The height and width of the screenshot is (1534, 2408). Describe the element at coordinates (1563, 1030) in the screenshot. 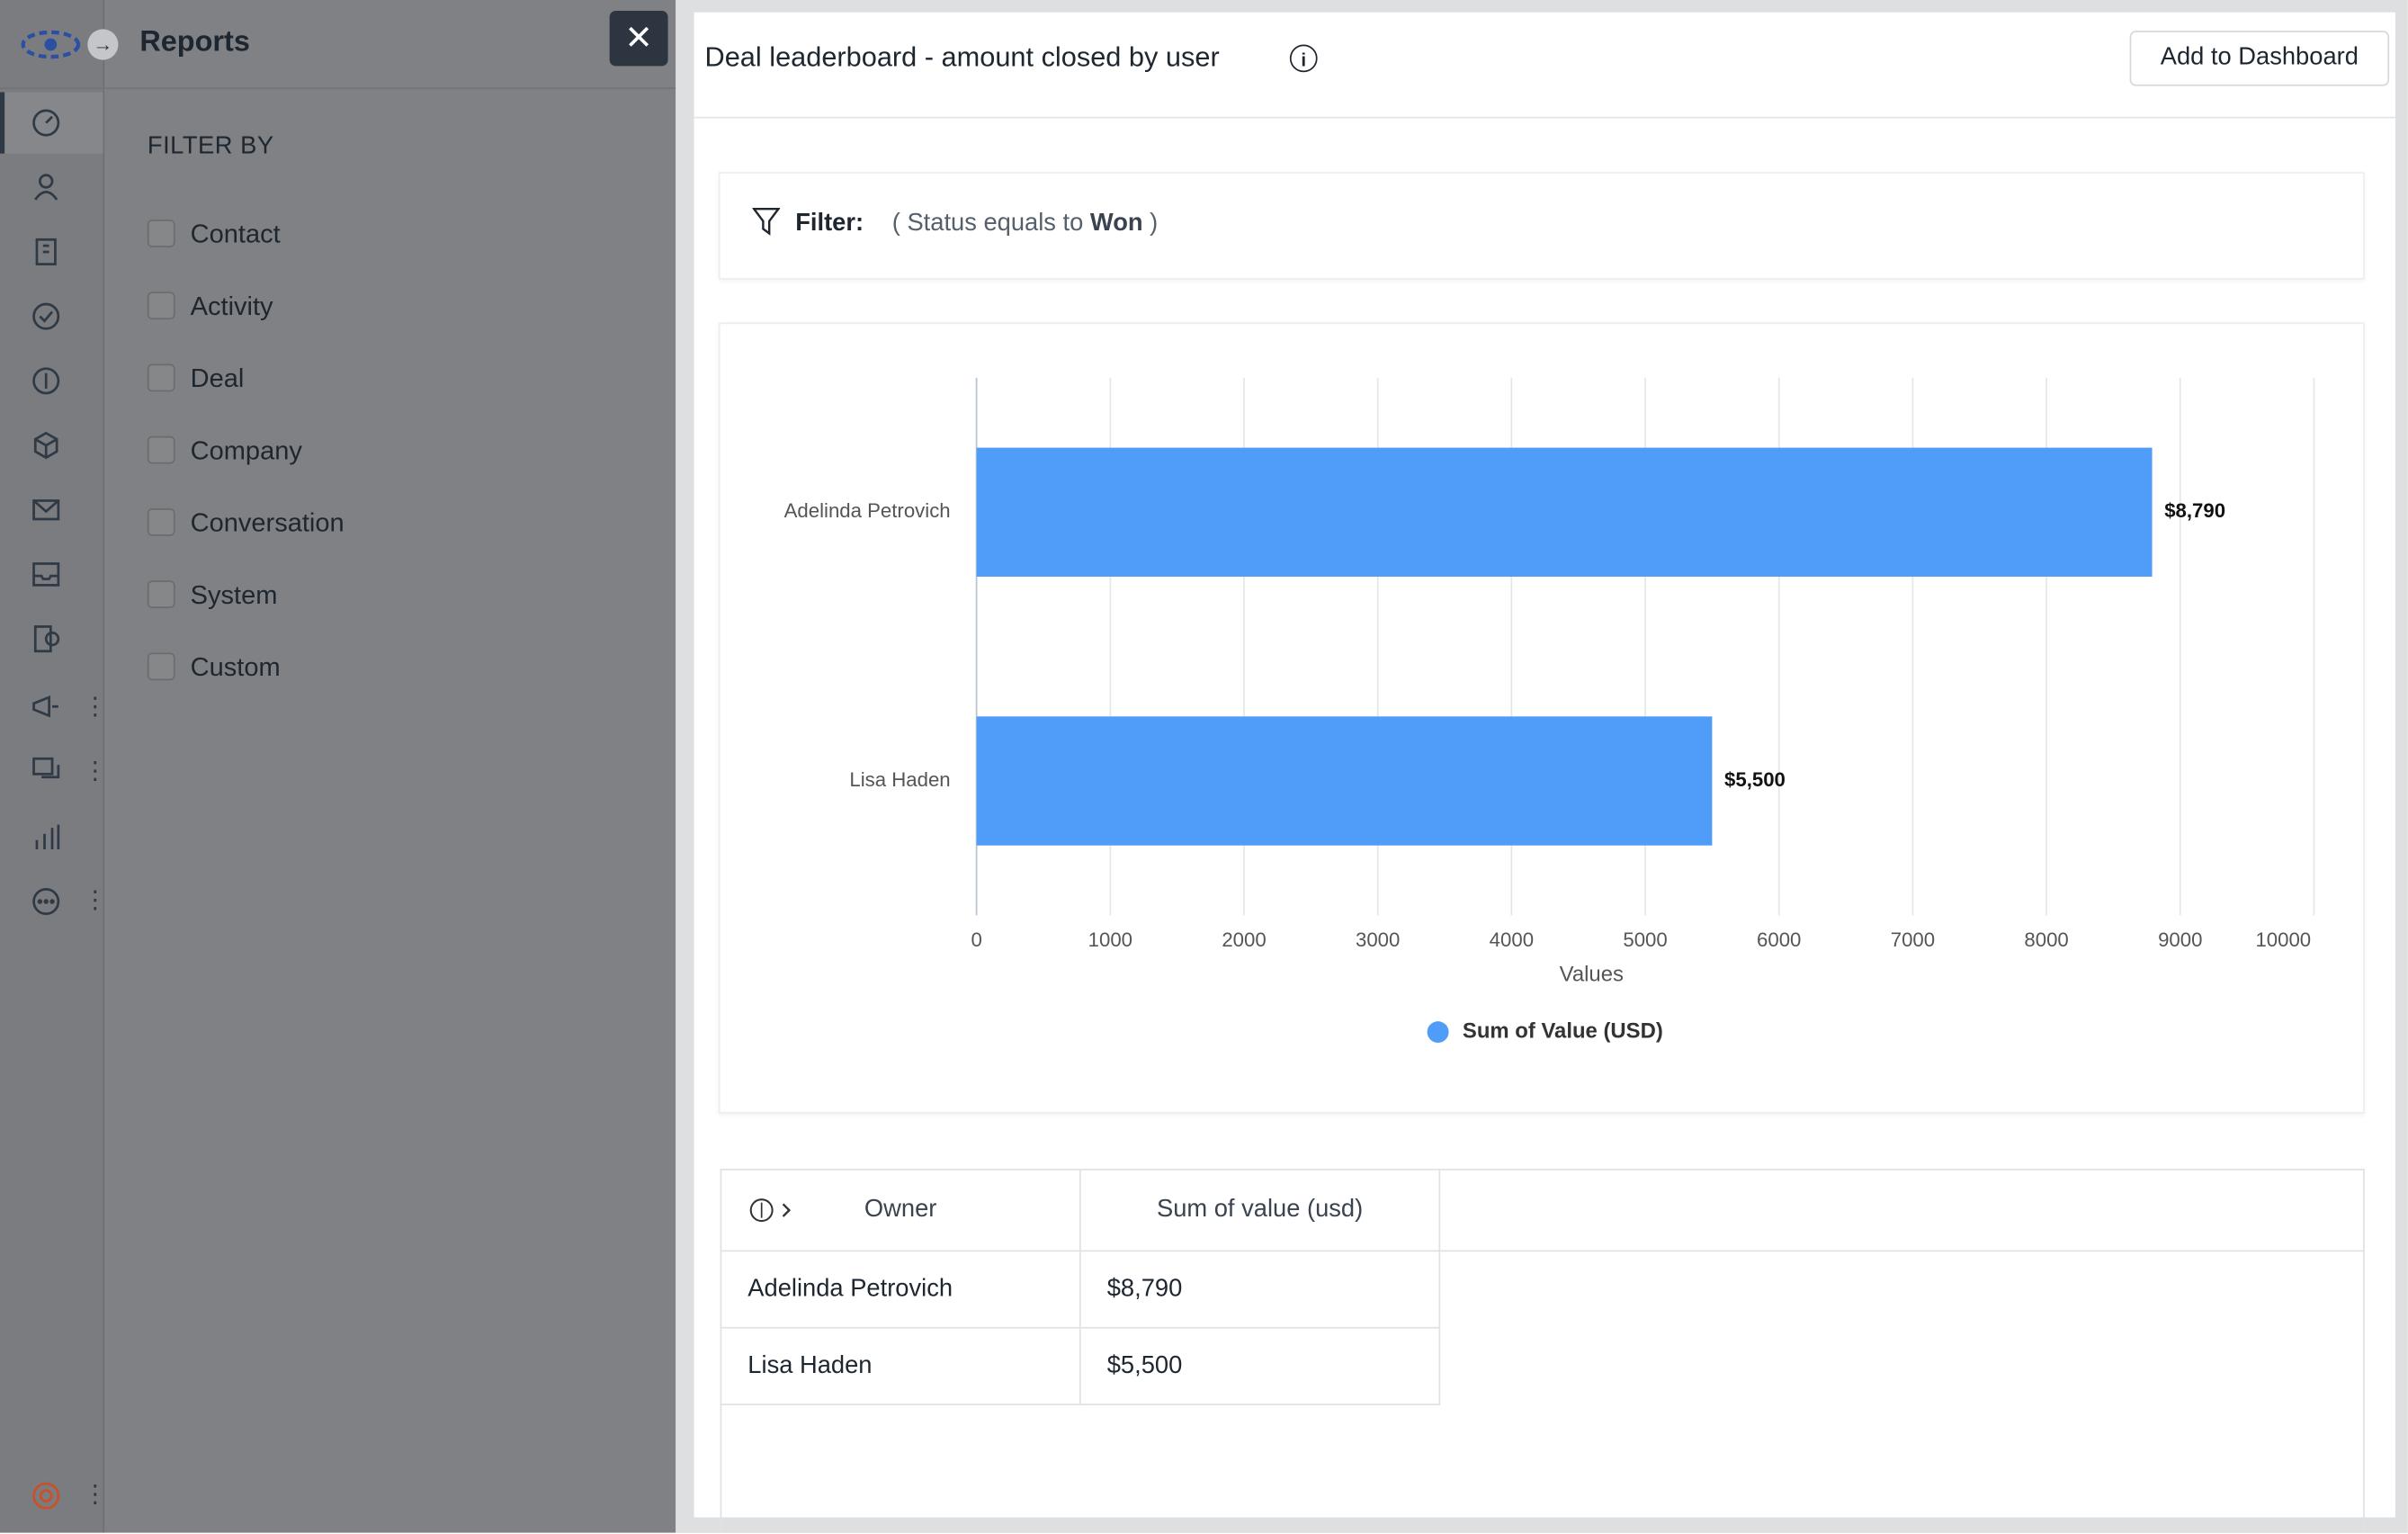

I see `legend-label: Sum of Value (USD)` at that location.